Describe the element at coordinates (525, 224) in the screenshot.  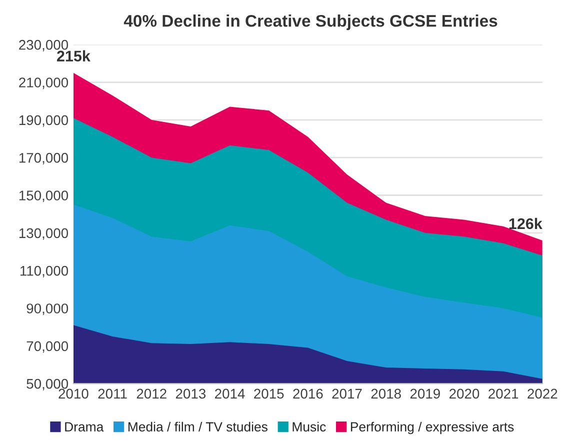
I see `annotation: 126k` at that location.